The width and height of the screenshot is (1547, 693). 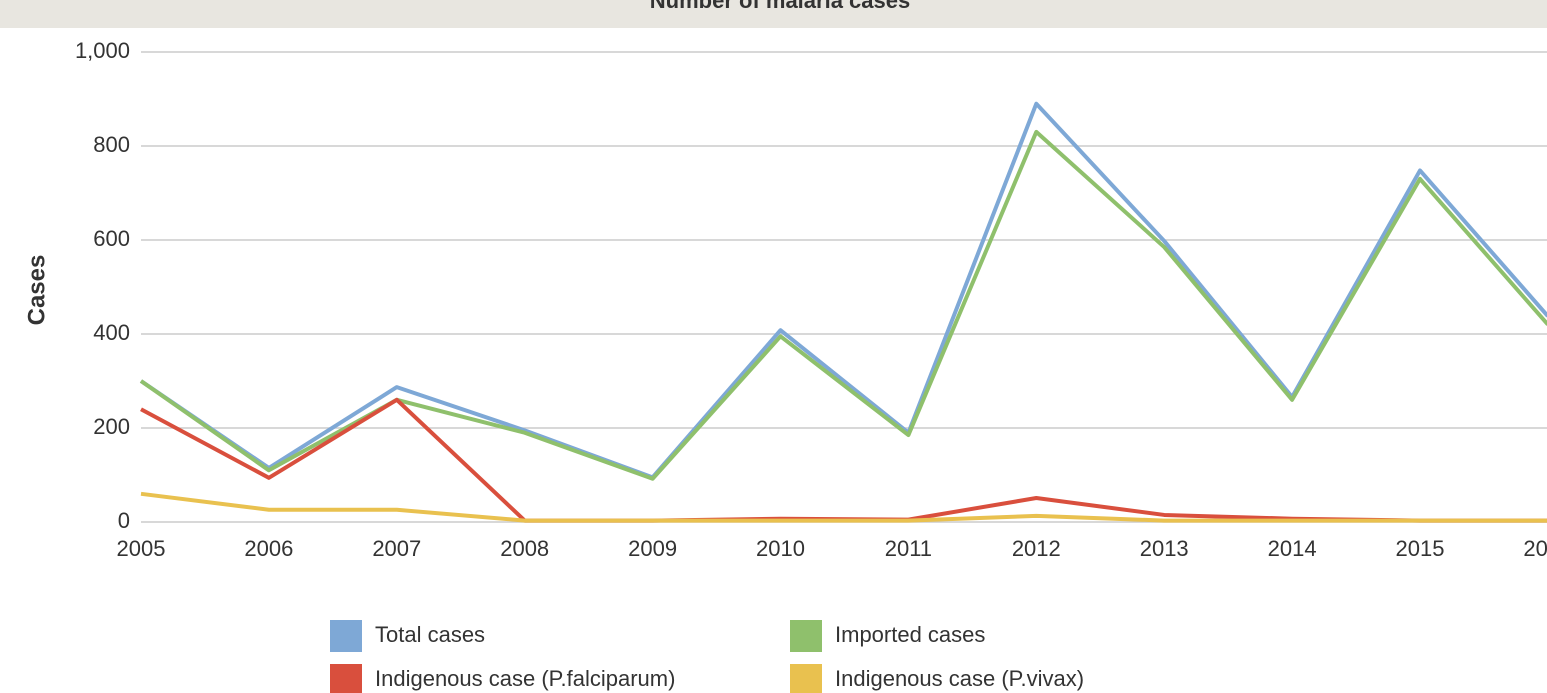 I want to click on x-tick-label: 2007, so click(x=396, y=548).